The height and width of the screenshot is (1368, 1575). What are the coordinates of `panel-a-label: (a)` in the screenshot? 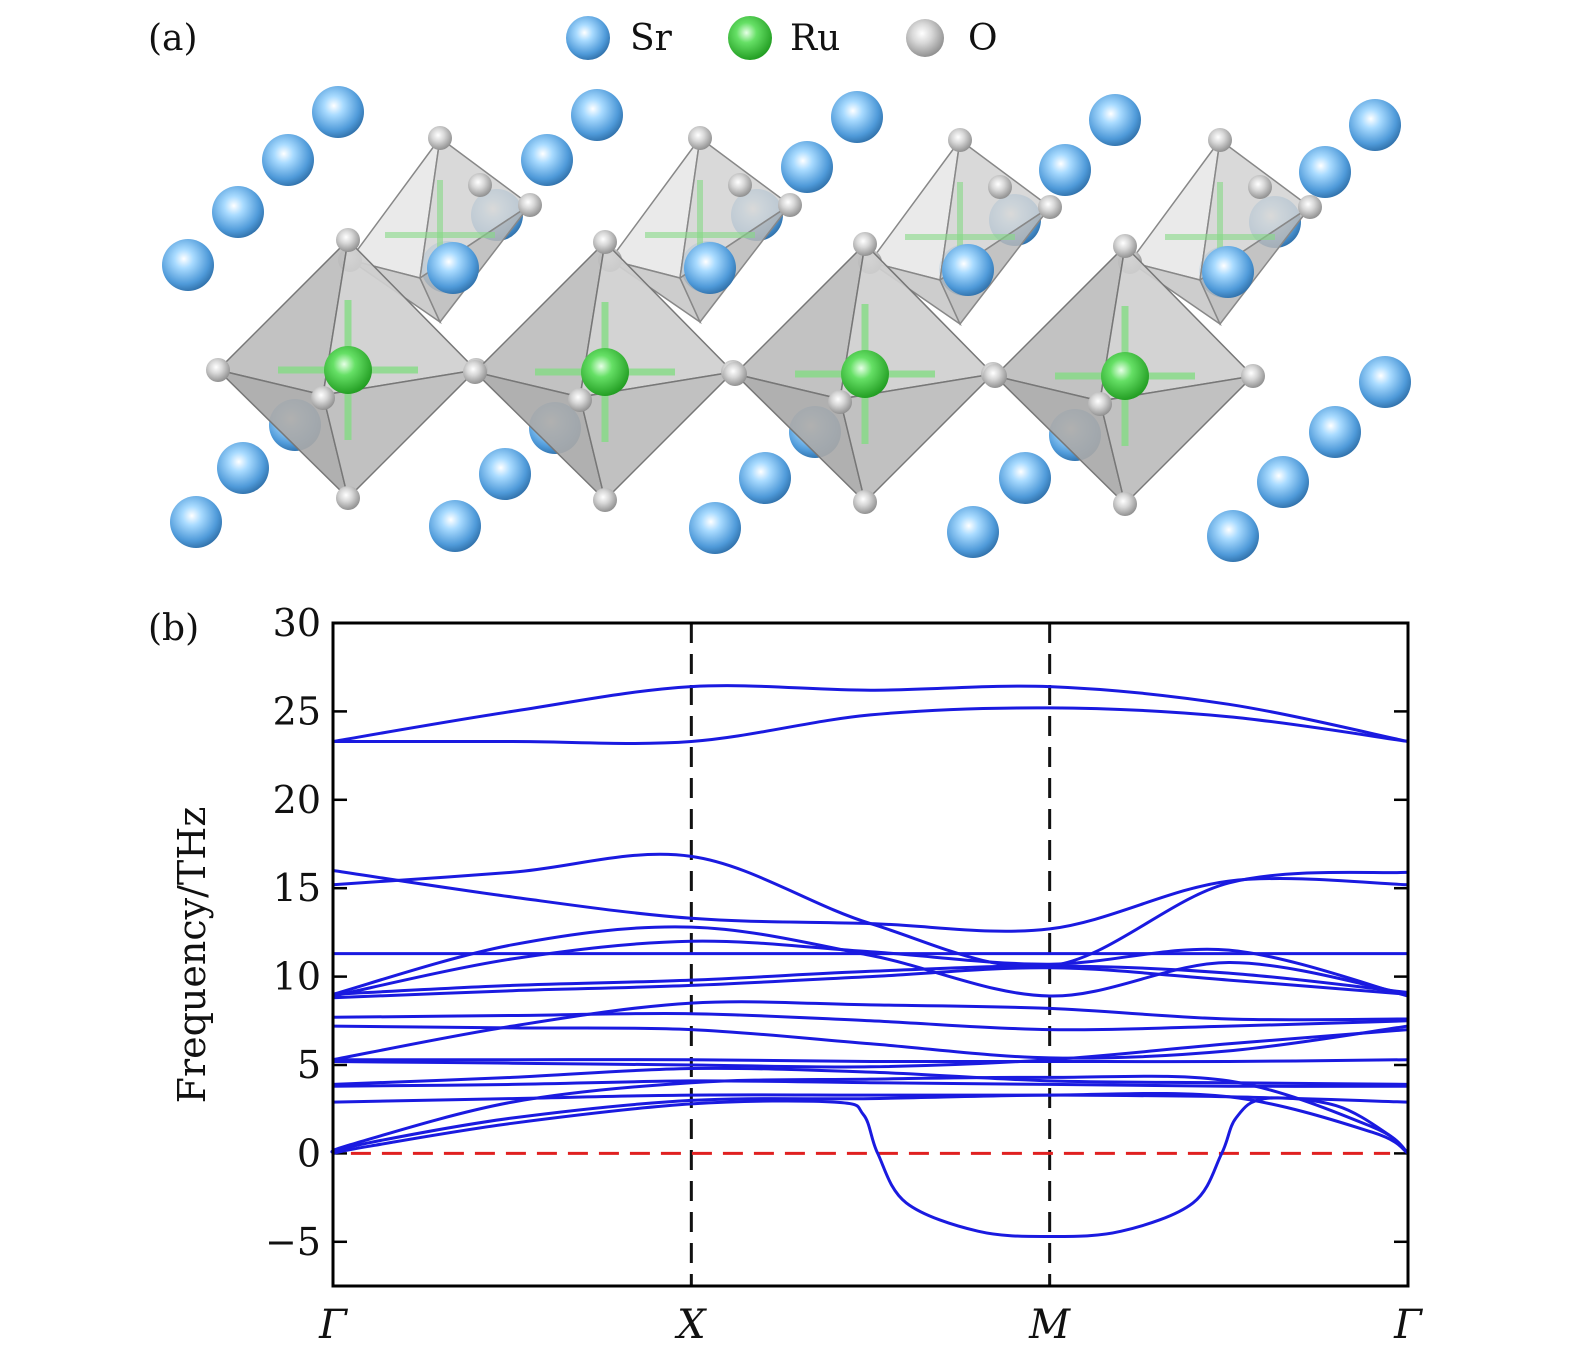 It's located at (173, 38).